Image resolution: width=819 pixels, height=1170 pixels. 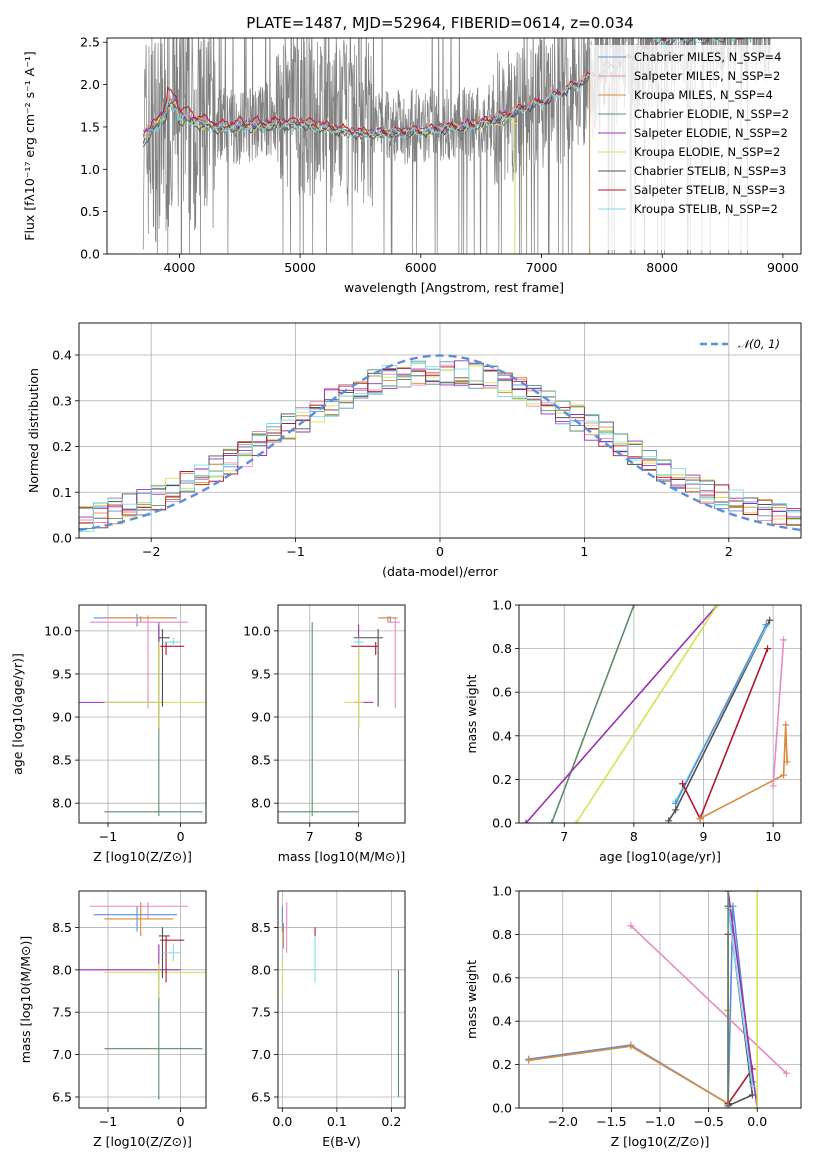 I want to click on y-tick-label: 2.5, so click(x=90, y=42).